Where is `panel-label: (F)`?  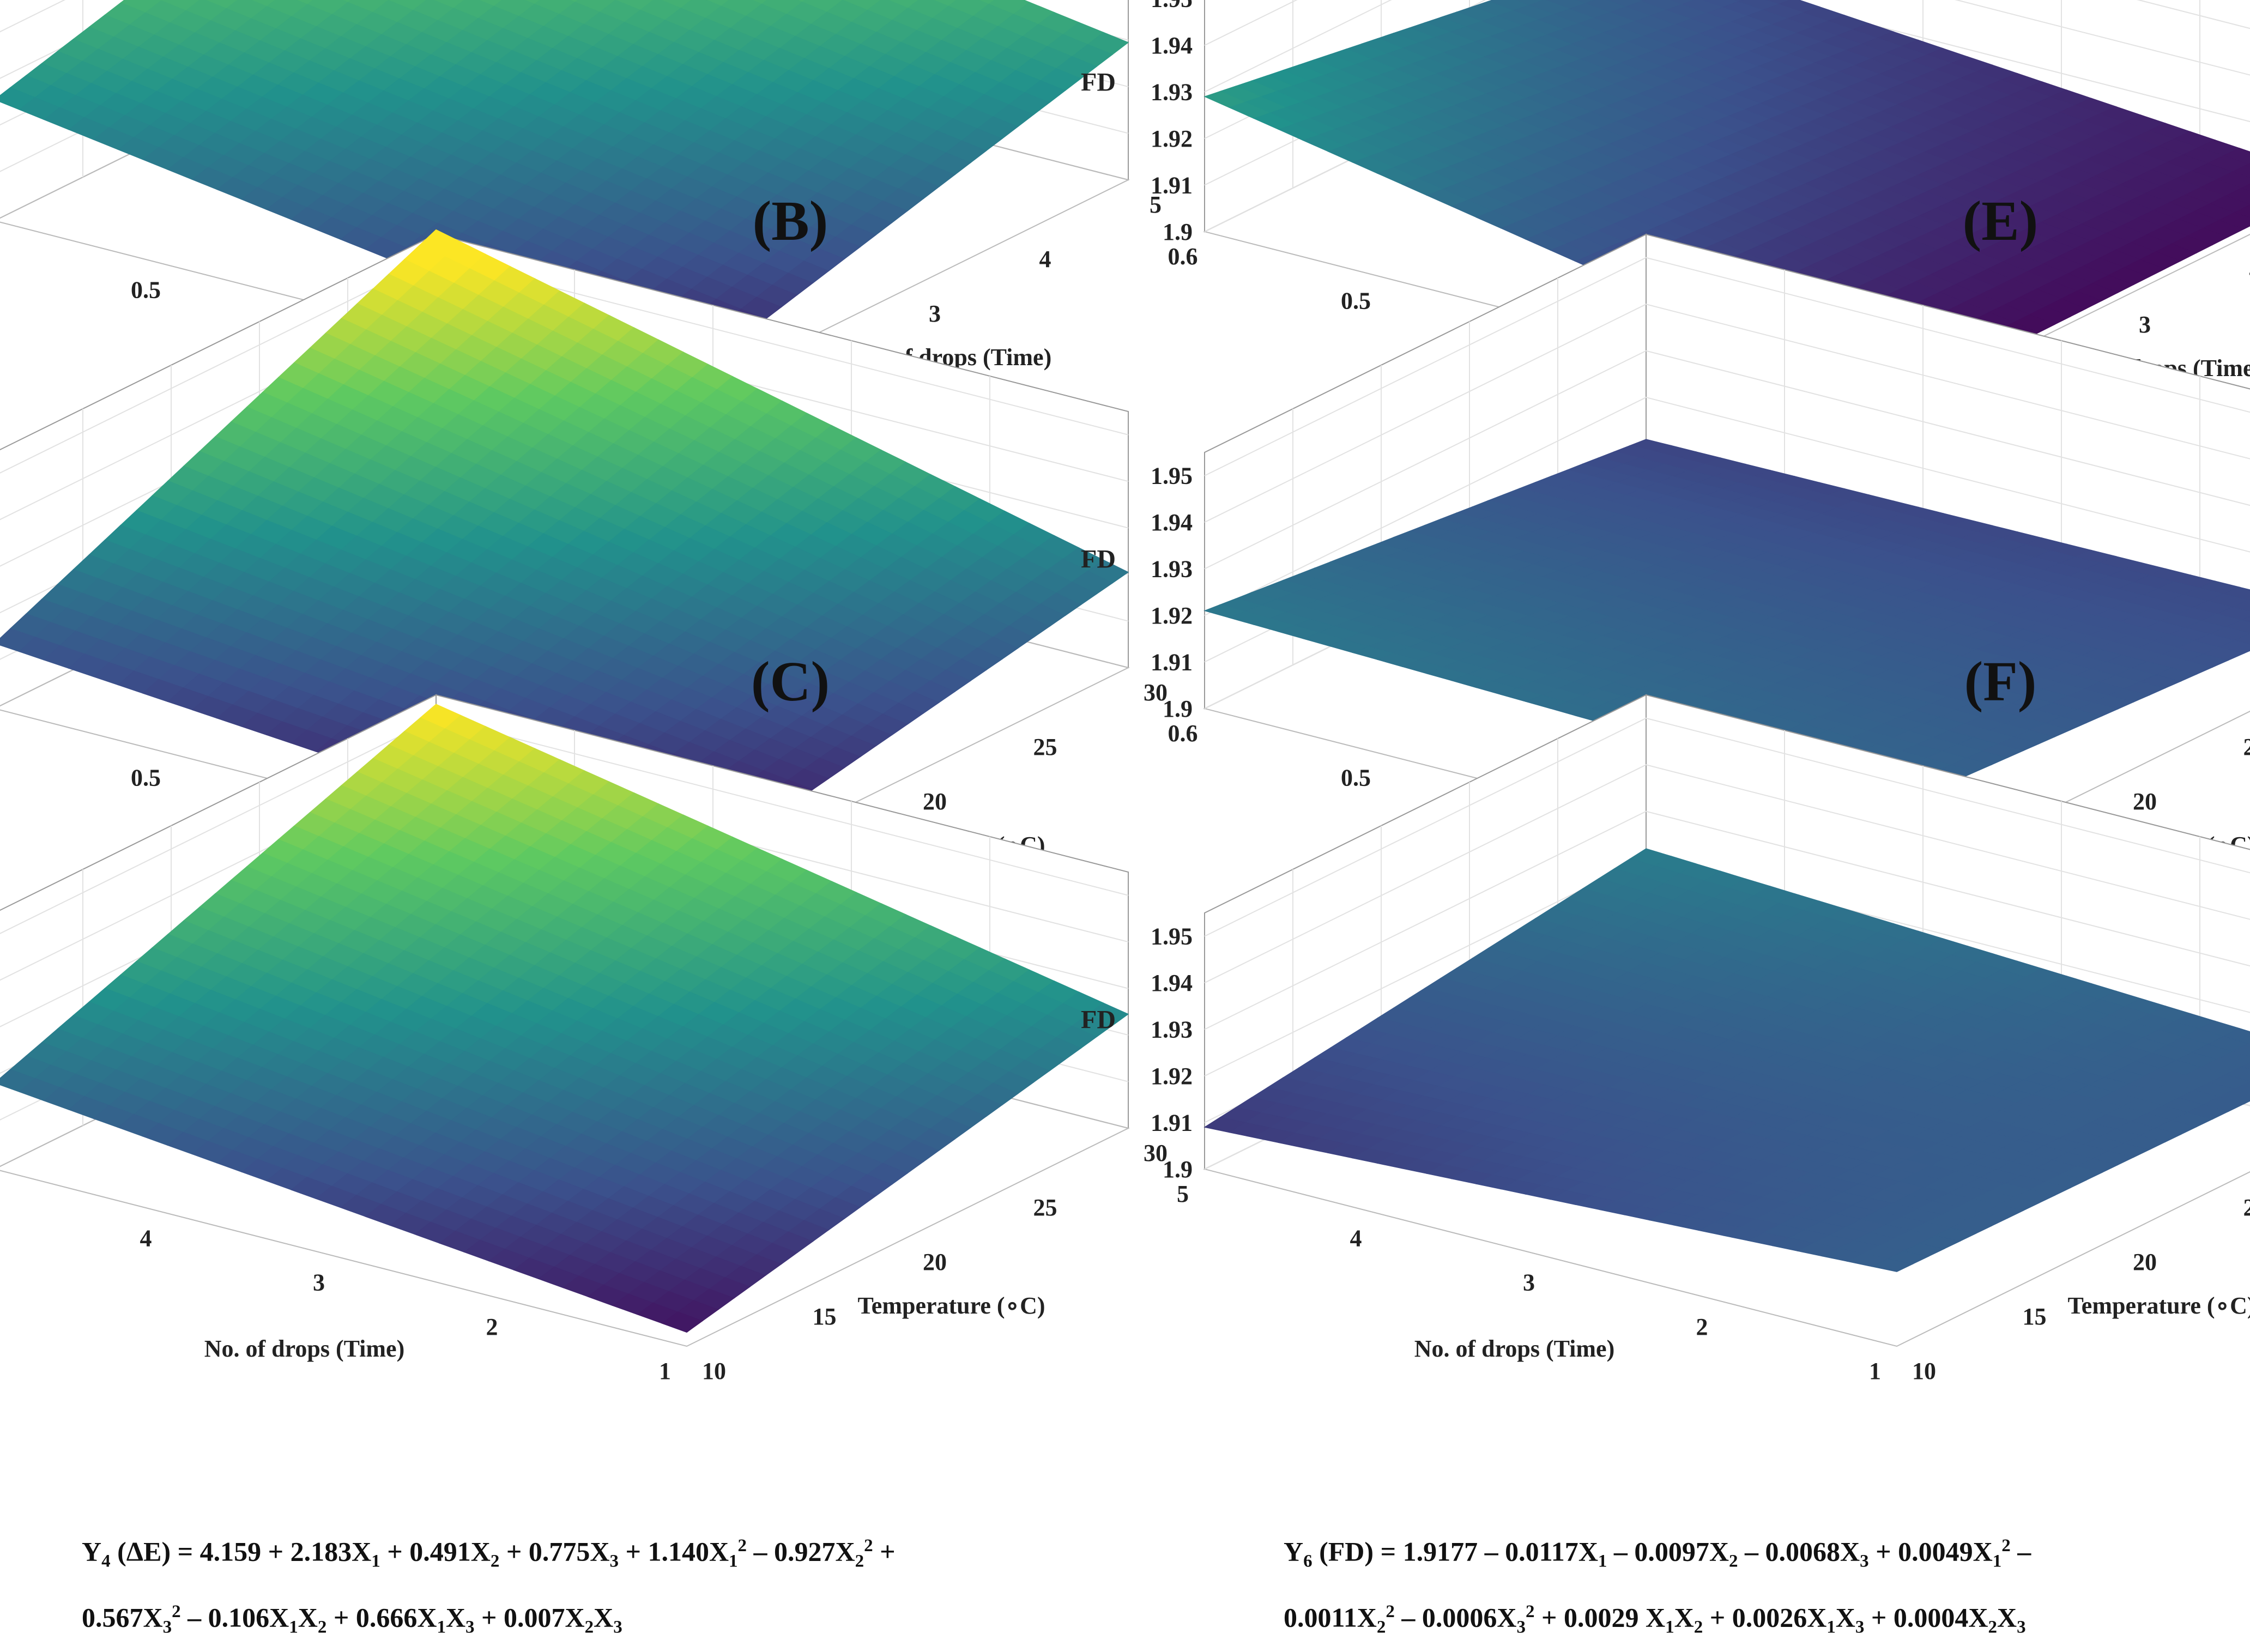 panel-label: (F) is located at coordinates (2000, 681).